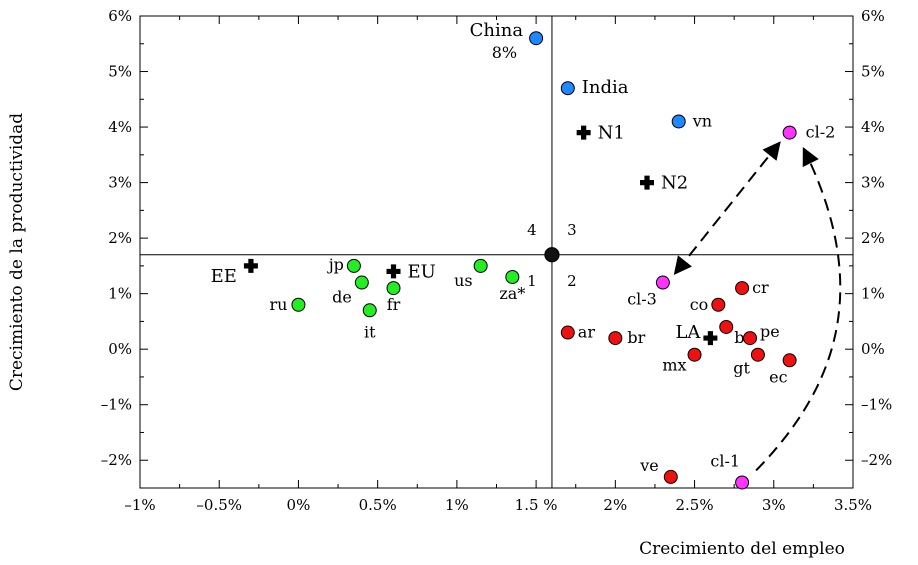 The image size is (918, 565). What do you see at coordinates (789, 360) in the screenshot?
I see `point-marker-ec` at bounding box center [789, 360].